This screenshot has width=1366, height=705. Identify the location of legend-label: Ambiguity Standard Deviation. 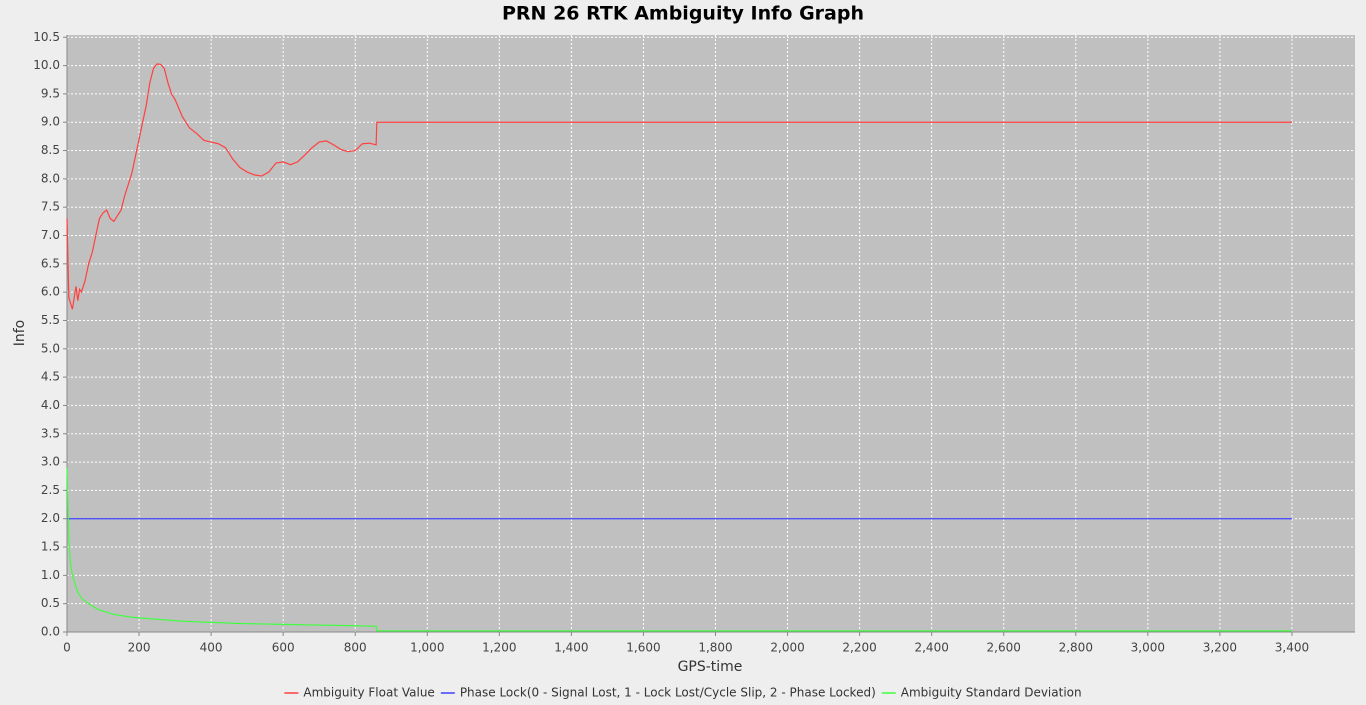
(991, 693).